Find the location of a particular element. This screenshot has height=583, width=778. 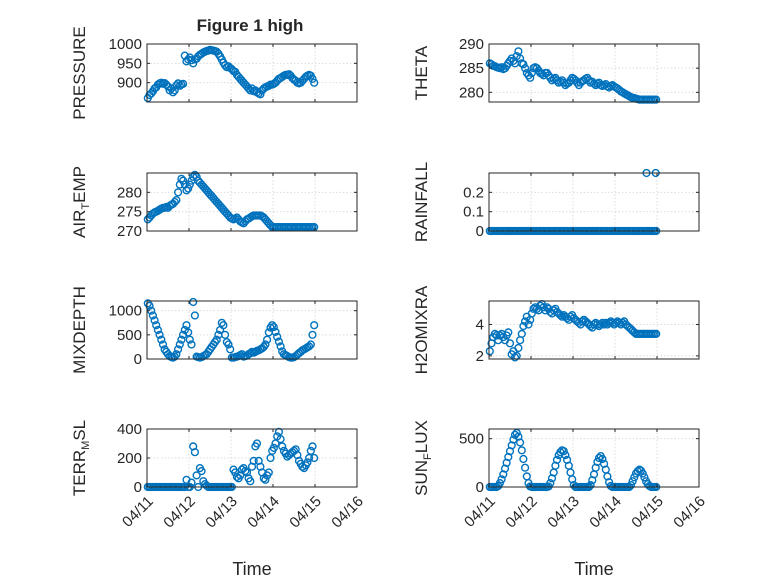

y-axis-label: H2OMIXRA is located at coordinates (421, 329).